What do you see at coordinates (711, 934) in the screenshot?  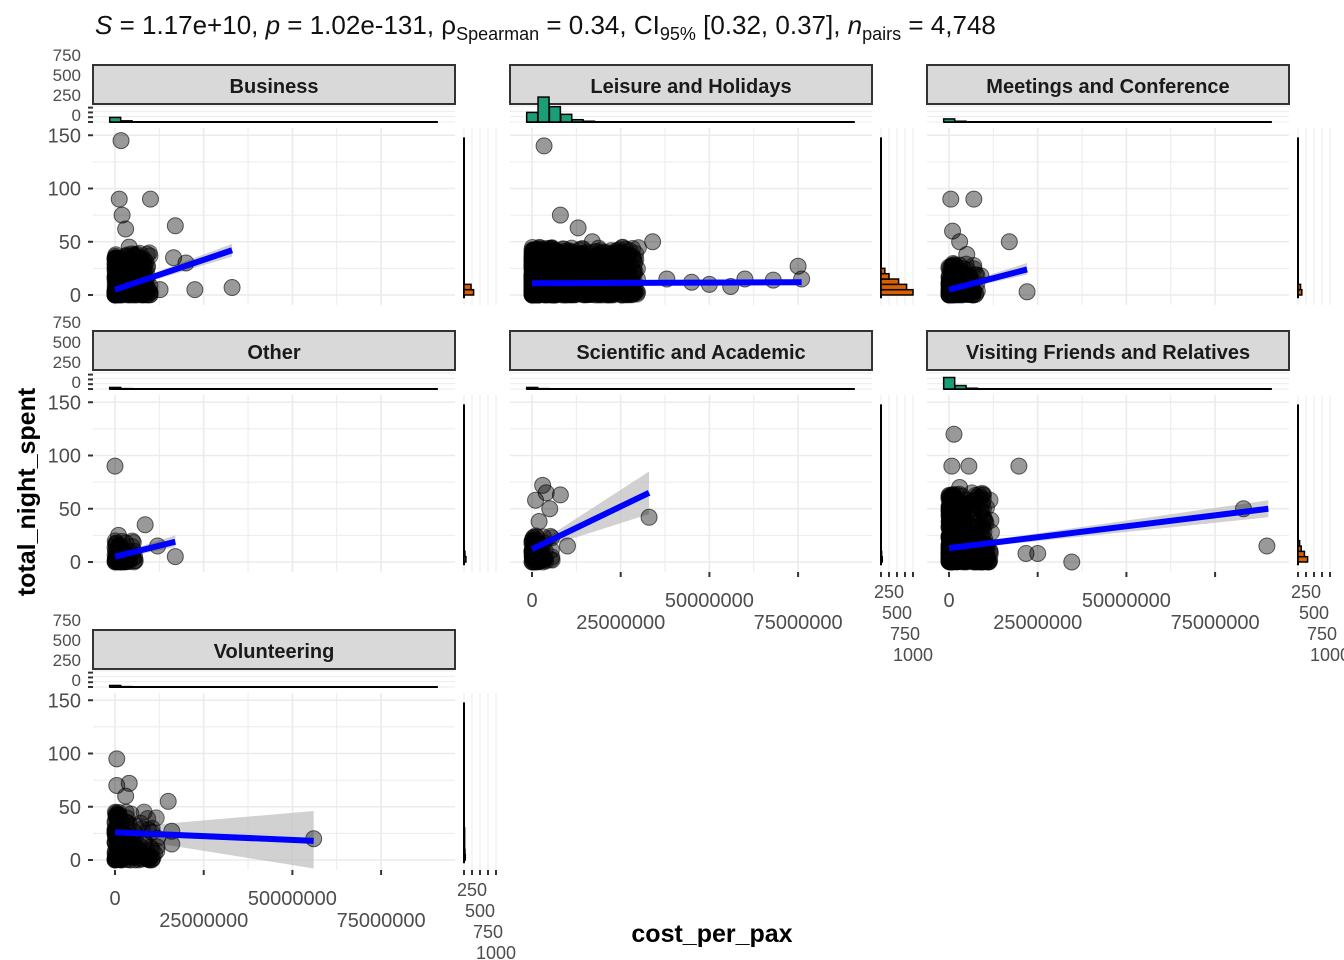 I see `x-axis-title: cost_per_pax` at bounding box center [711, 934].